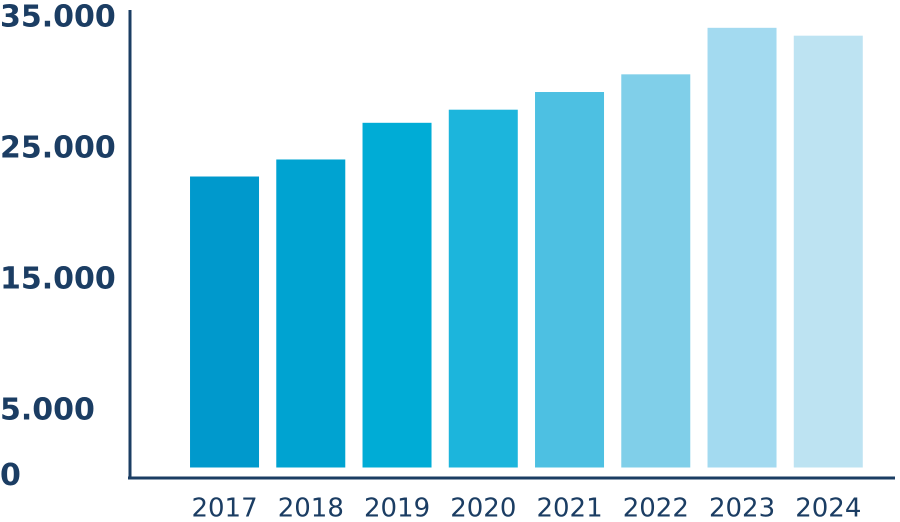 The image size is (900, 522). I want to click on x-tick-label: 2017, so click(224, 508).